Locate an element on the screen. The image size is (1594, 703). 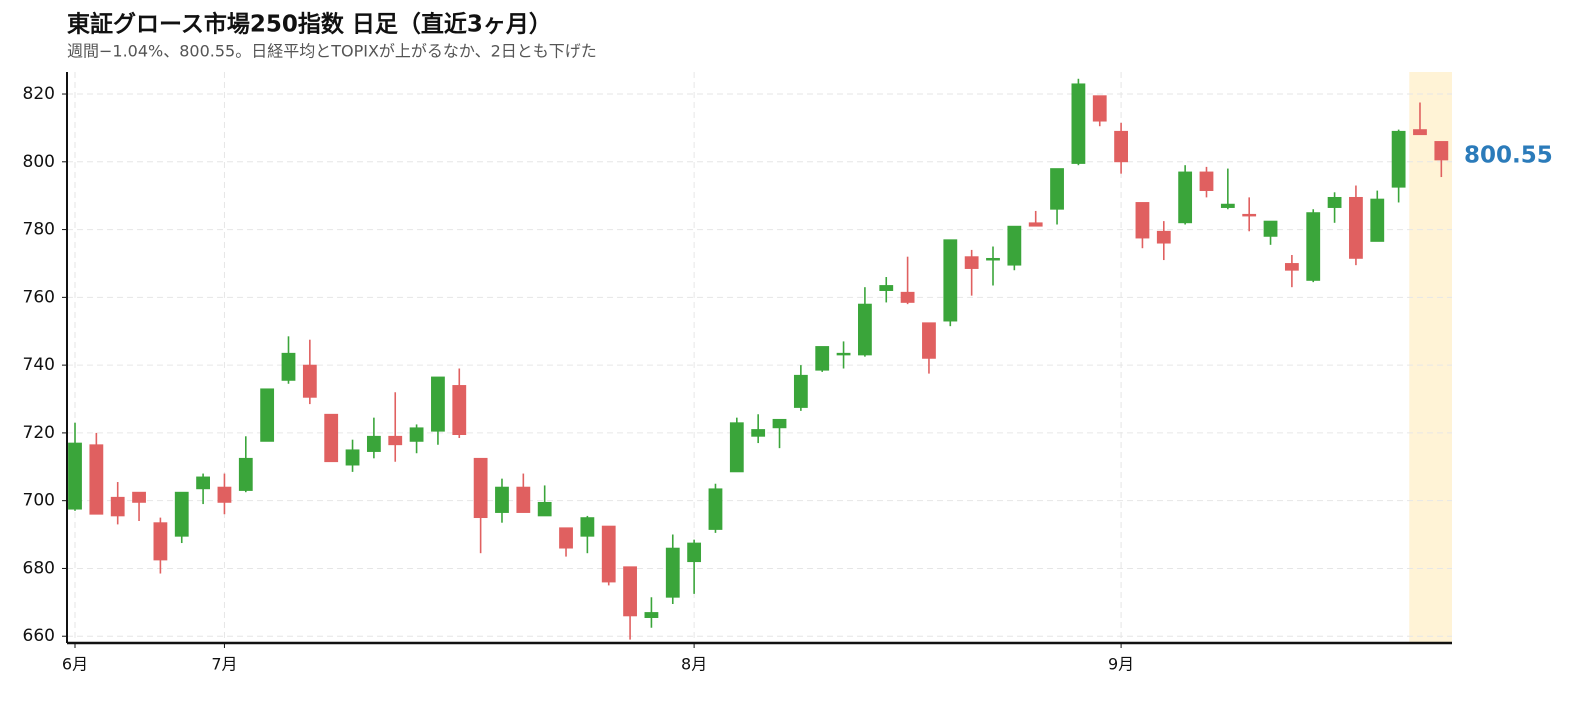
x-tick-label: 8月 is located at coordinates (694, 664).